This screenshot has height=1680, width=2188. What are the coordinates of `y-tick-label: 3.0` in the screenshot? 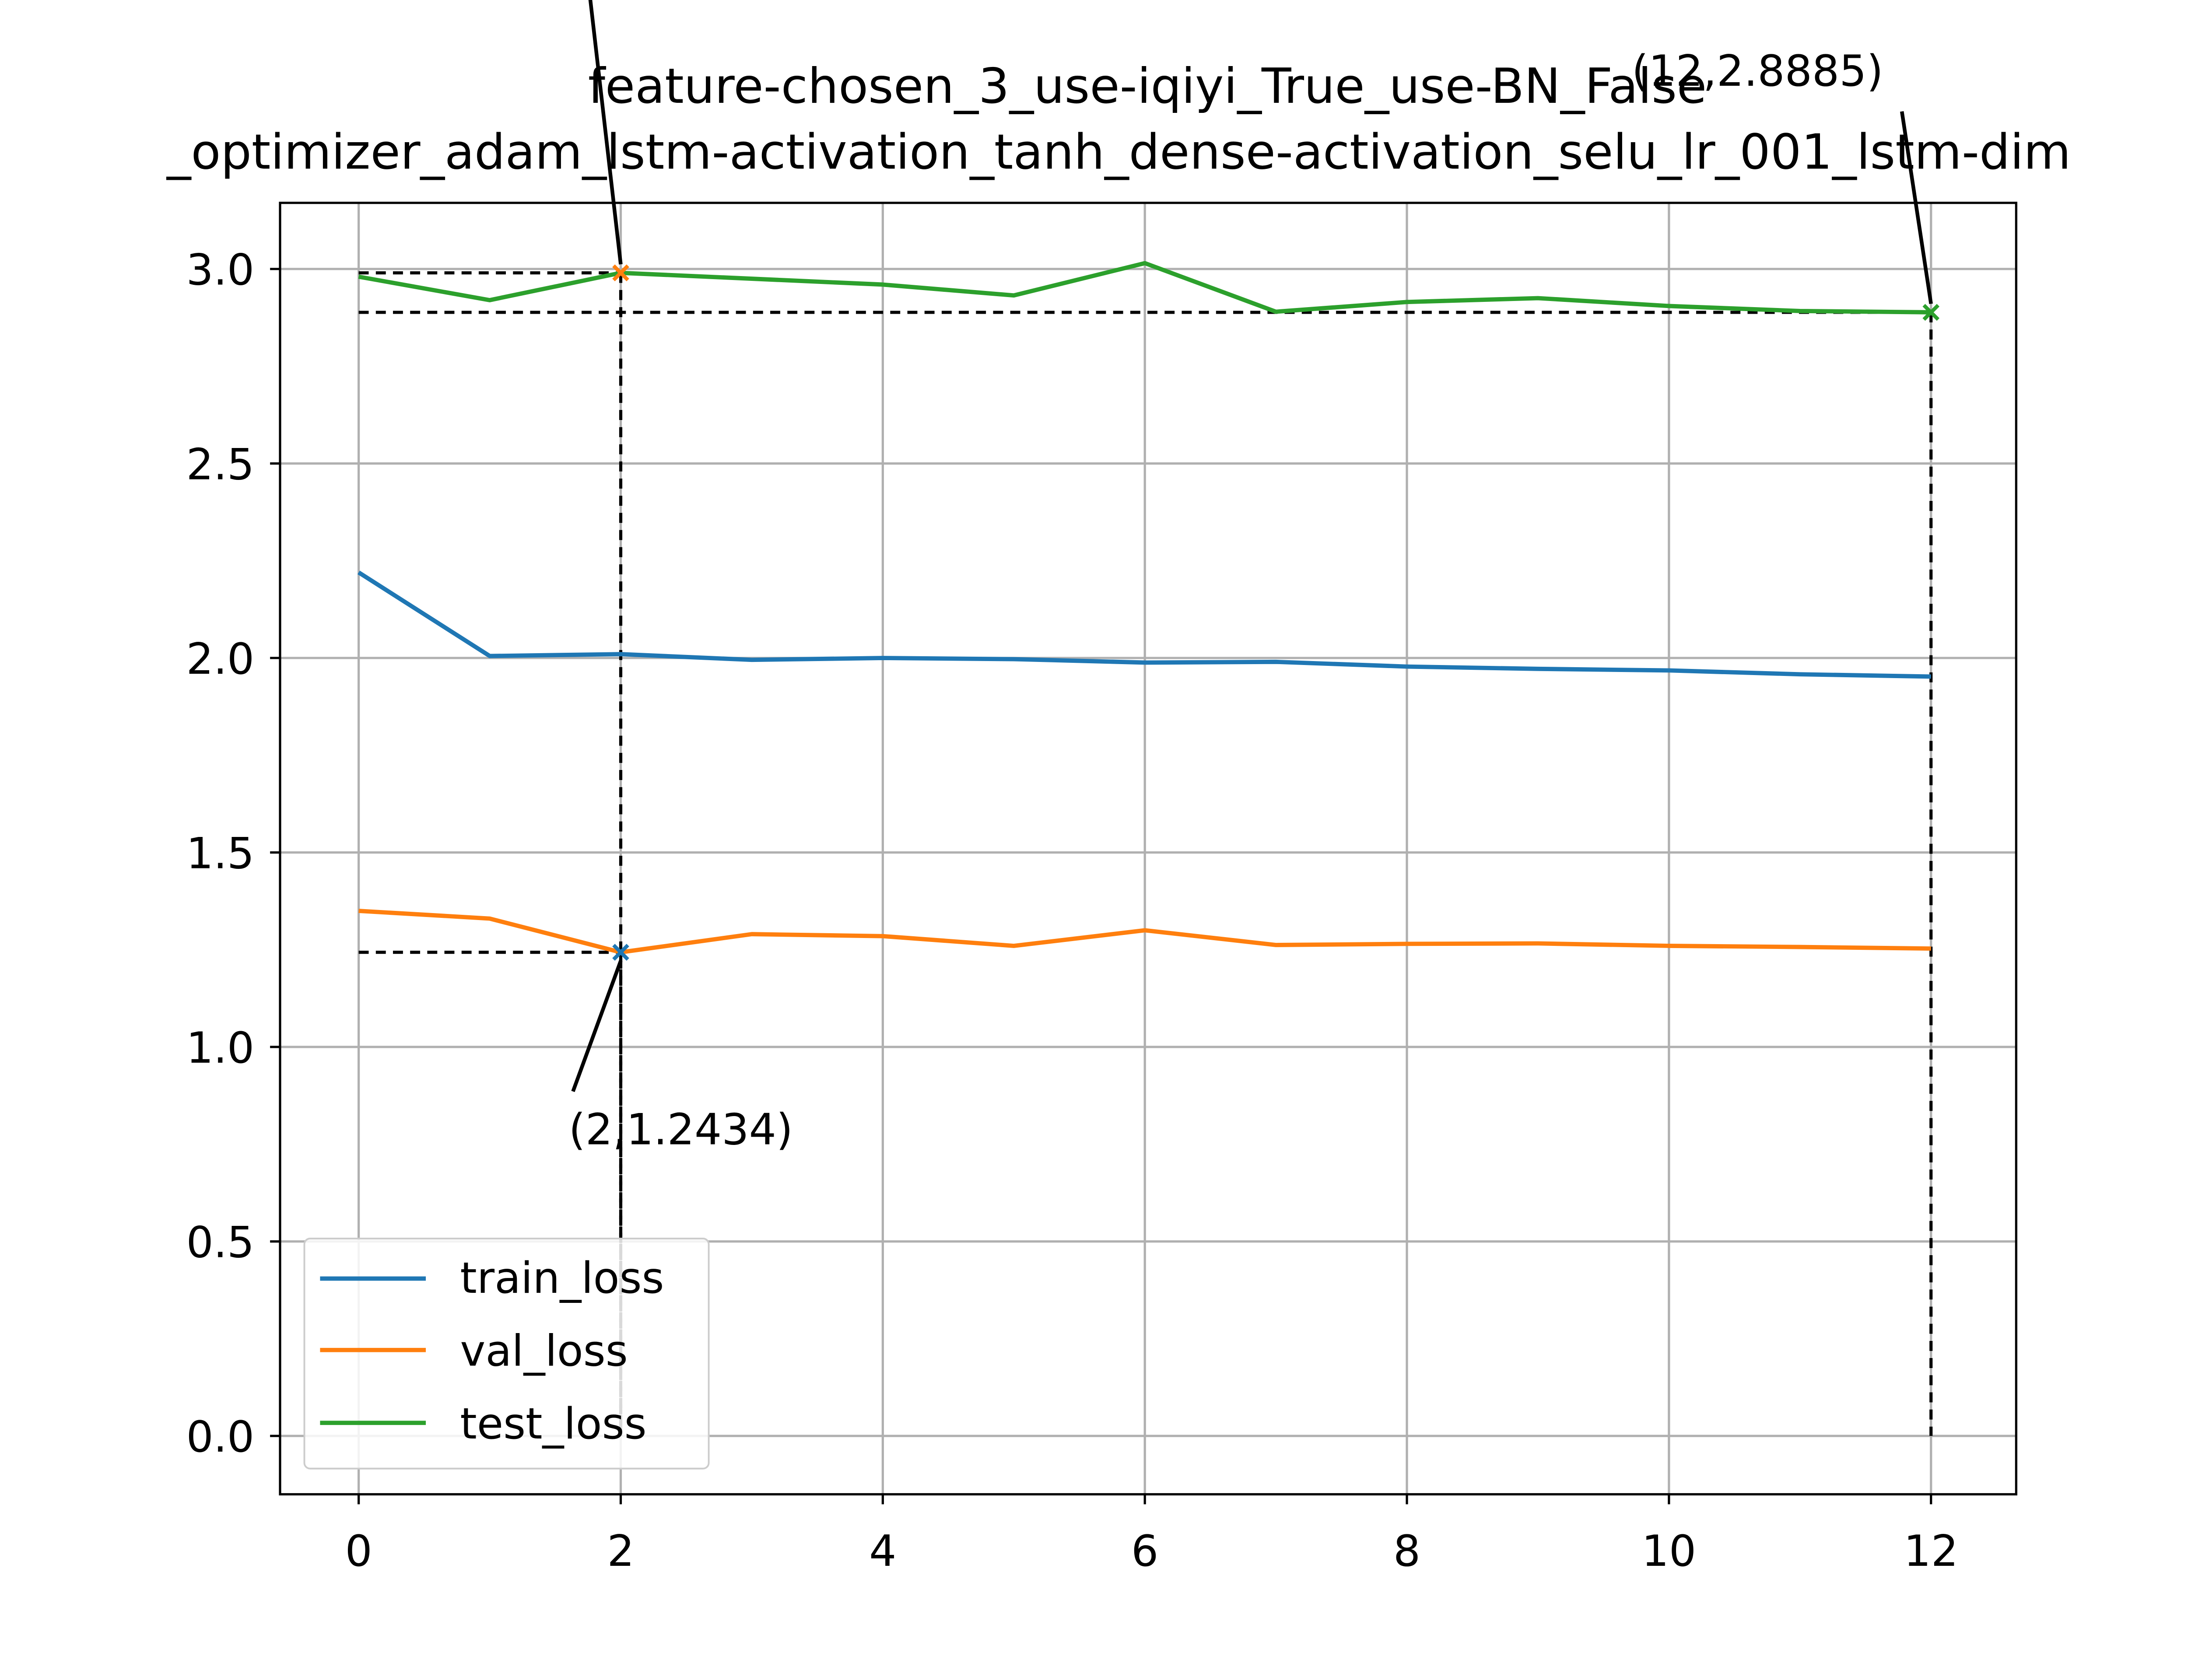 It's located at (220, 270).